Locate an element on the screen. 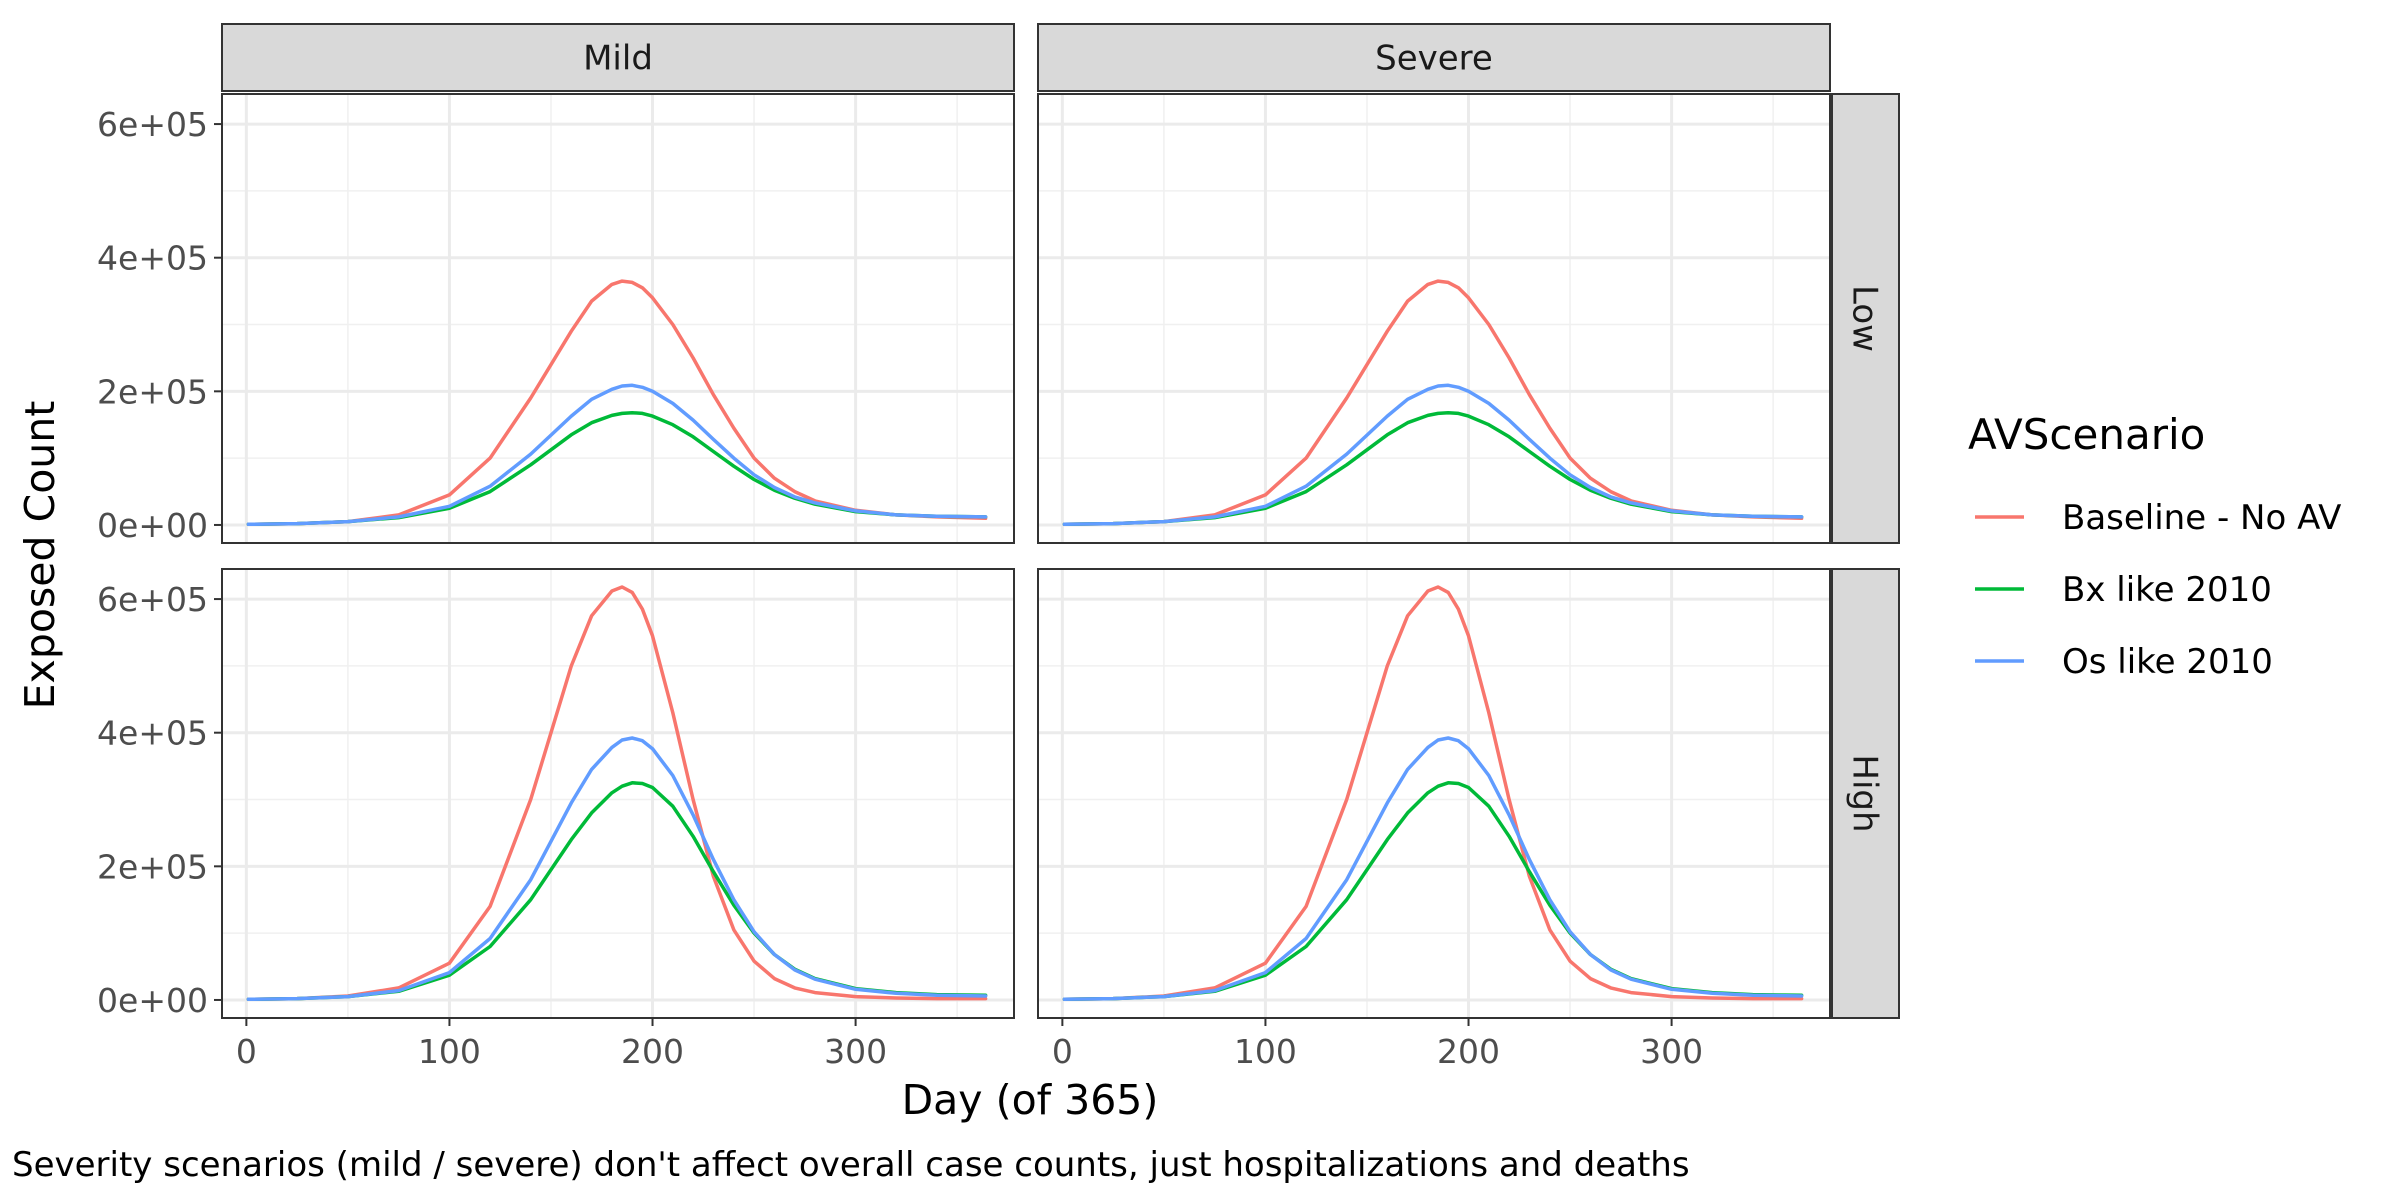 Image resolution: width=2400 pixels, height=1204 pixels. facet-strip-high is located at coordinates (1865, 793).